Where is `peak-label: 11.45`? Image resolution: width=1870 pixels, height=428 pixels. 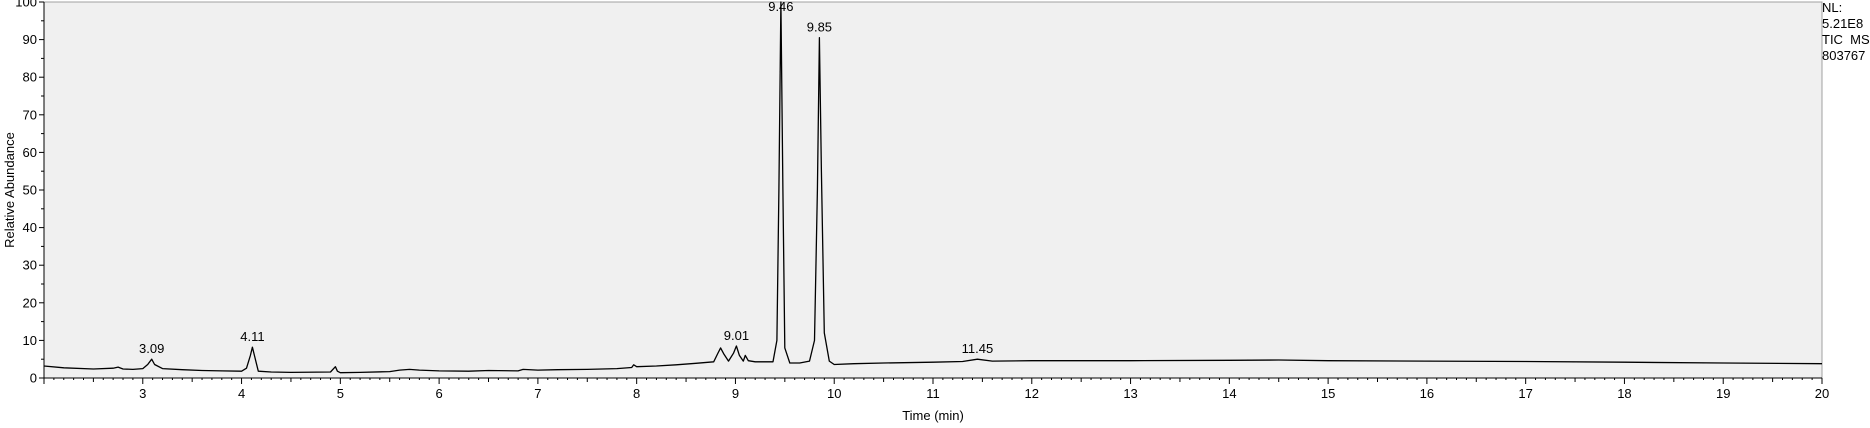
peak-label: 11.45 is located at coordinates (978, 348).